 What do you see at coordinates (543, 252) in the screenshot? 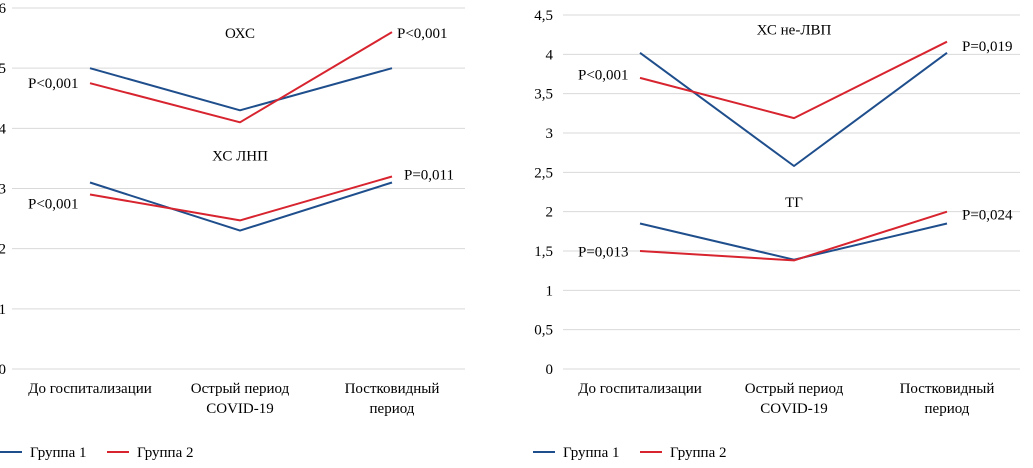
I see `y-tick-label: 1,5` at bounding box center [543, 252].